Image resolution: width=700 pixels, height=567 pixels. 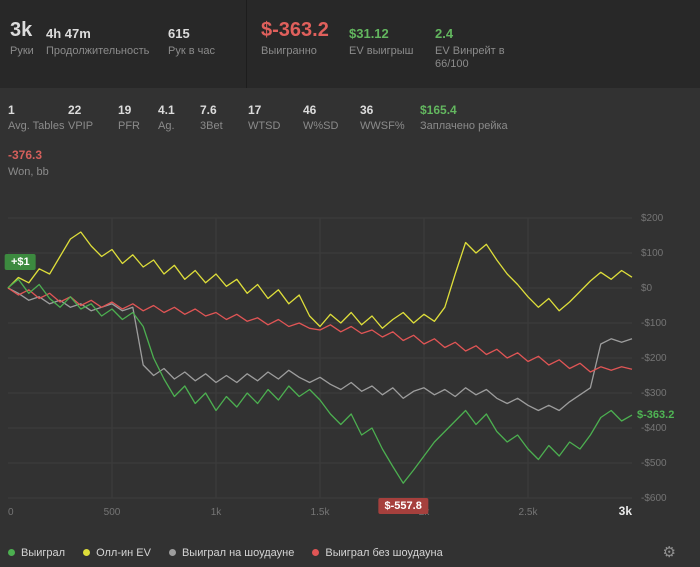 I want to click on legend-item-allin-ev-label: Олл-ин EV, so click(x=123, y=552).